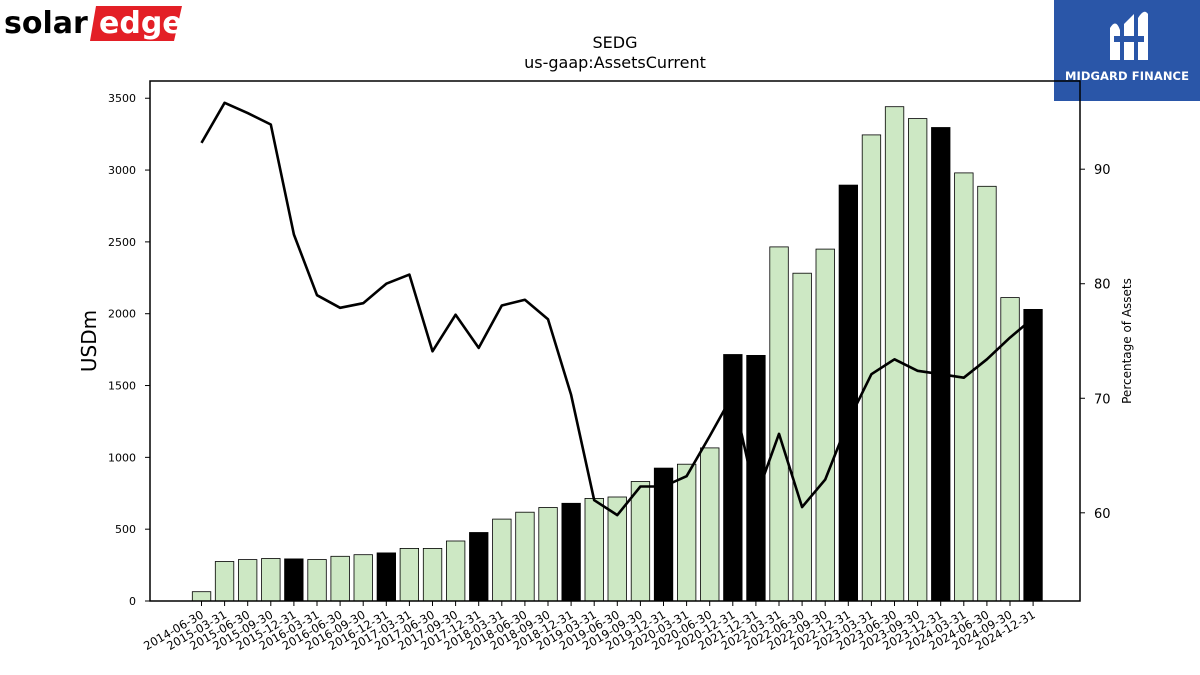 This screenshot has width=1200, height=675. I want to click on y-axis-label: USDm, so click(89, 341).